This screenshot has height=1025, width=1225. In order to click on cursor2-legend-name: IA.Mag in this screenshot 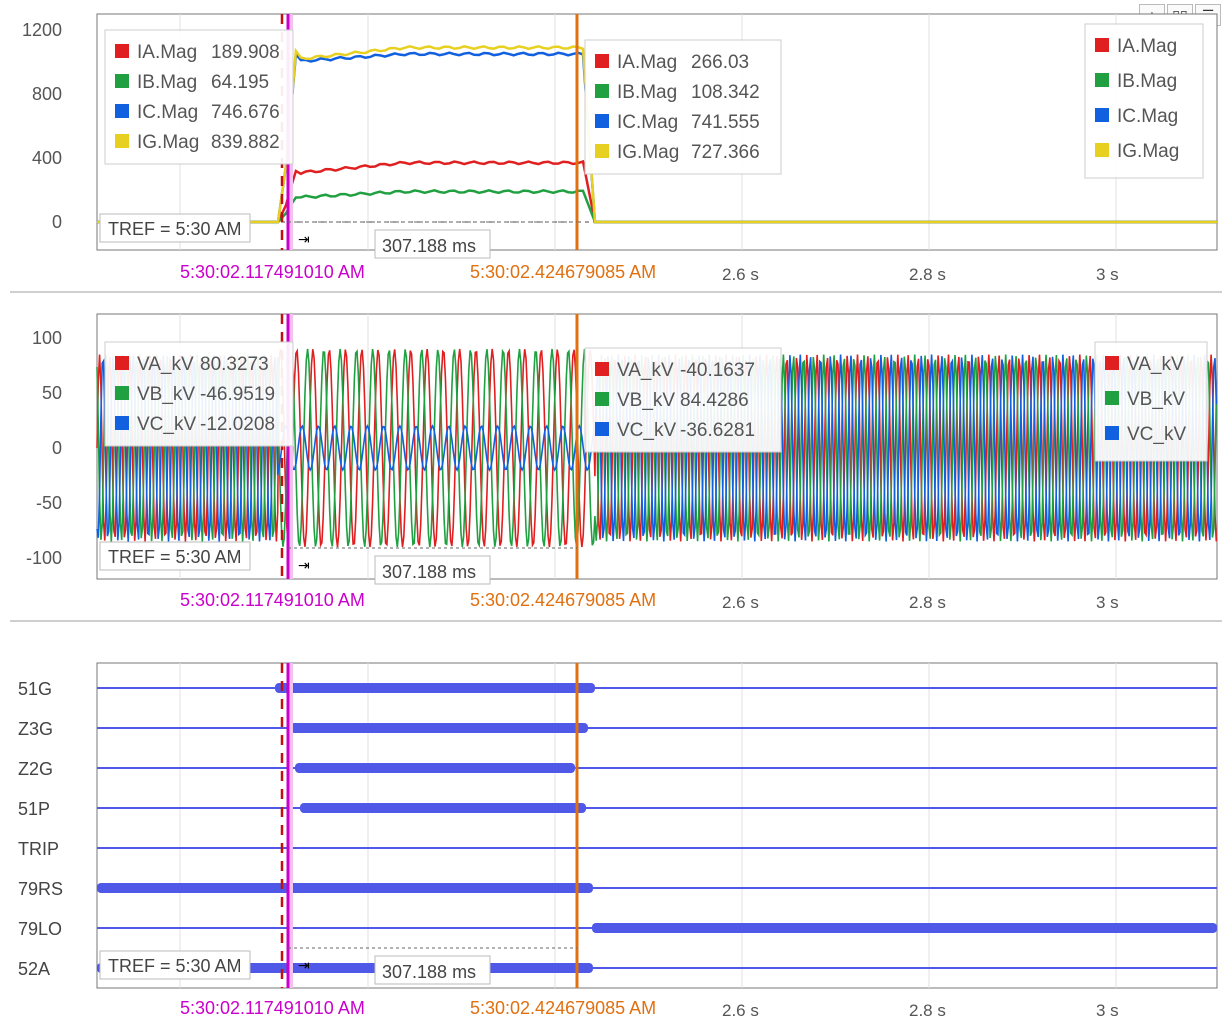, I will do `click(647, 62)`.